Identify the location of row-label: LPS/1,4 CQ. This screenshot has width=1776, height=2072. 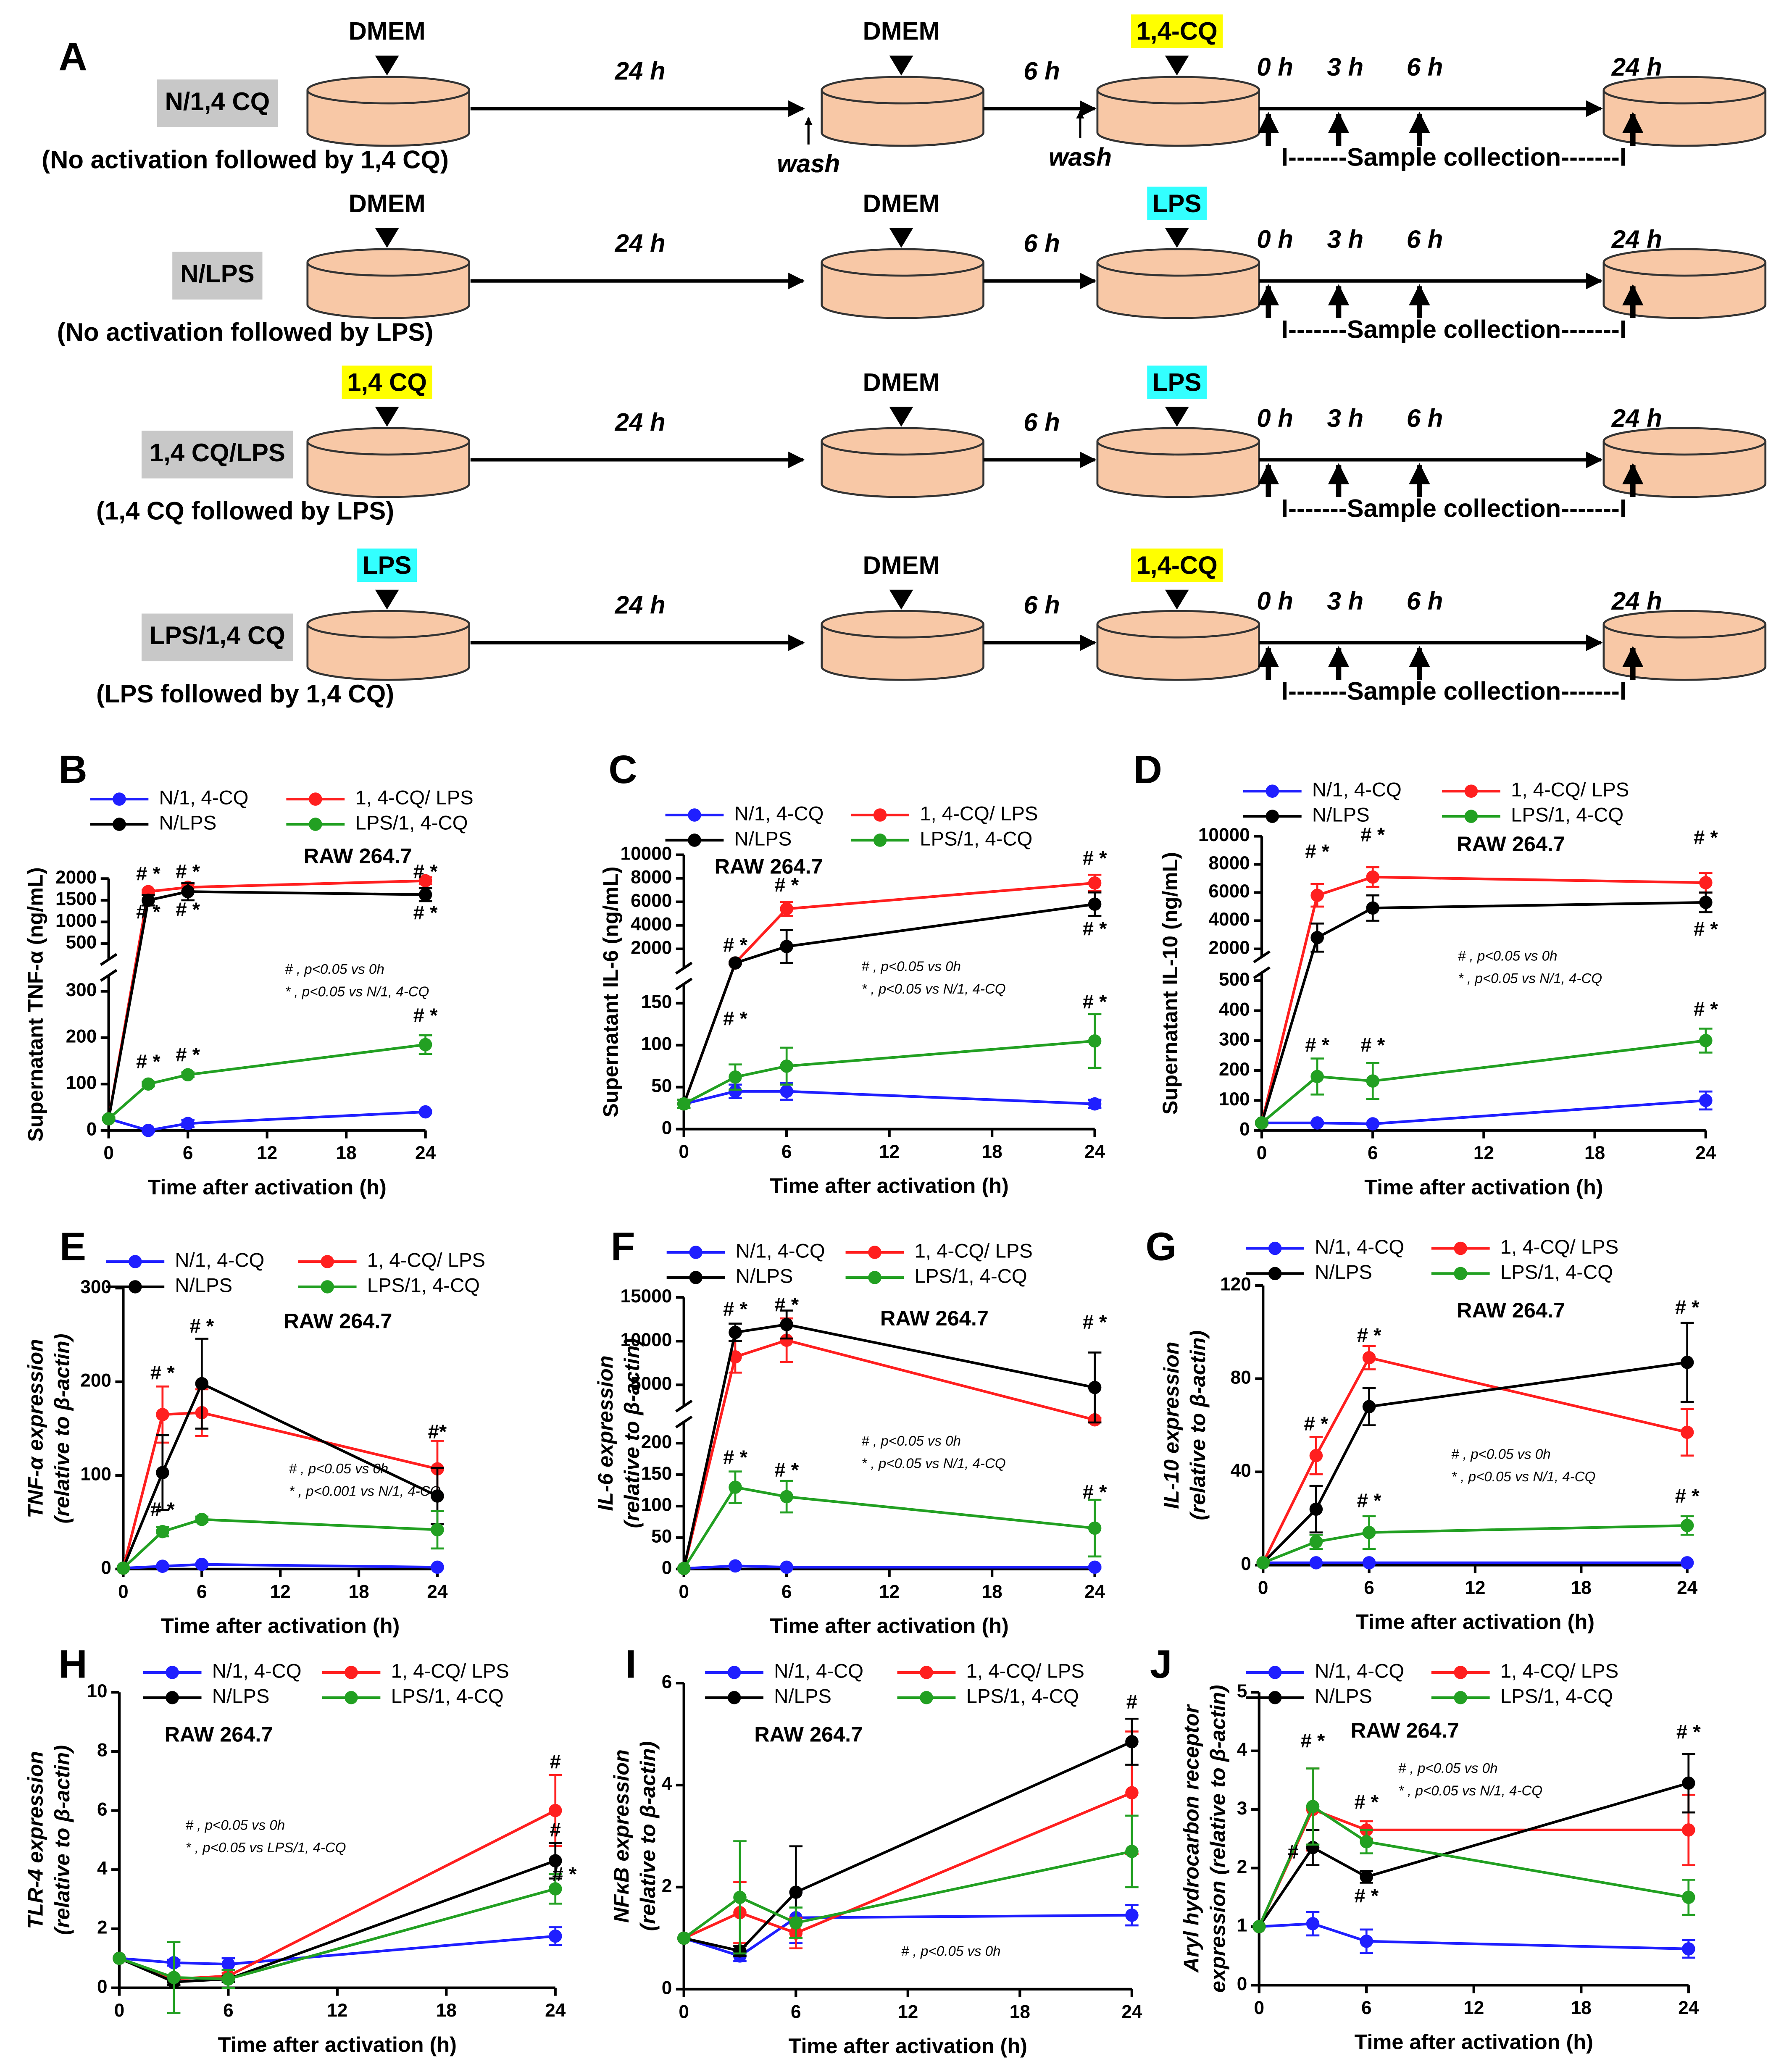
(217, 635).